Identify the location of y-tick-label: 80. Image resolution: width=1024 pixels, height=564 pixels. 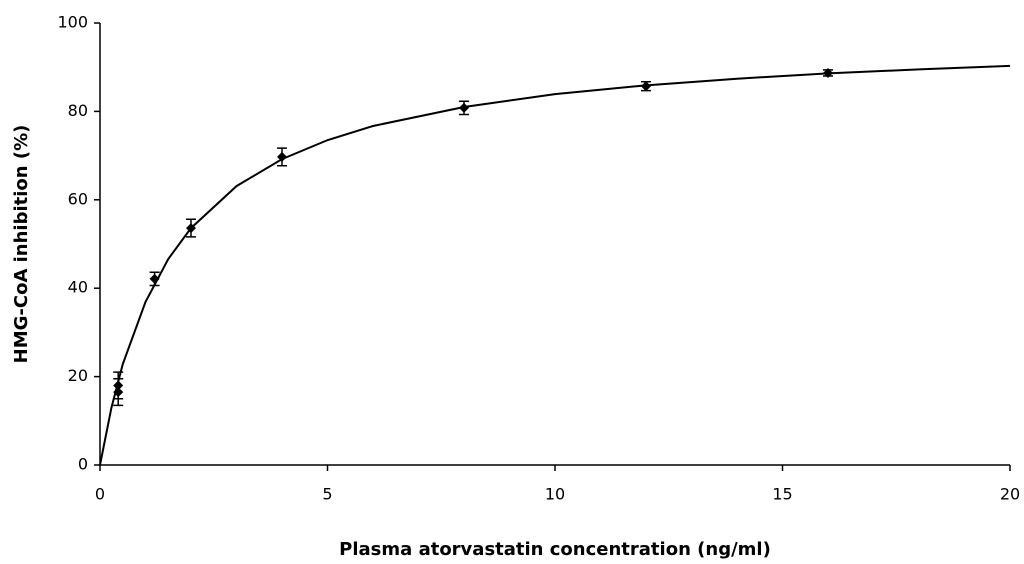
(78, 110).